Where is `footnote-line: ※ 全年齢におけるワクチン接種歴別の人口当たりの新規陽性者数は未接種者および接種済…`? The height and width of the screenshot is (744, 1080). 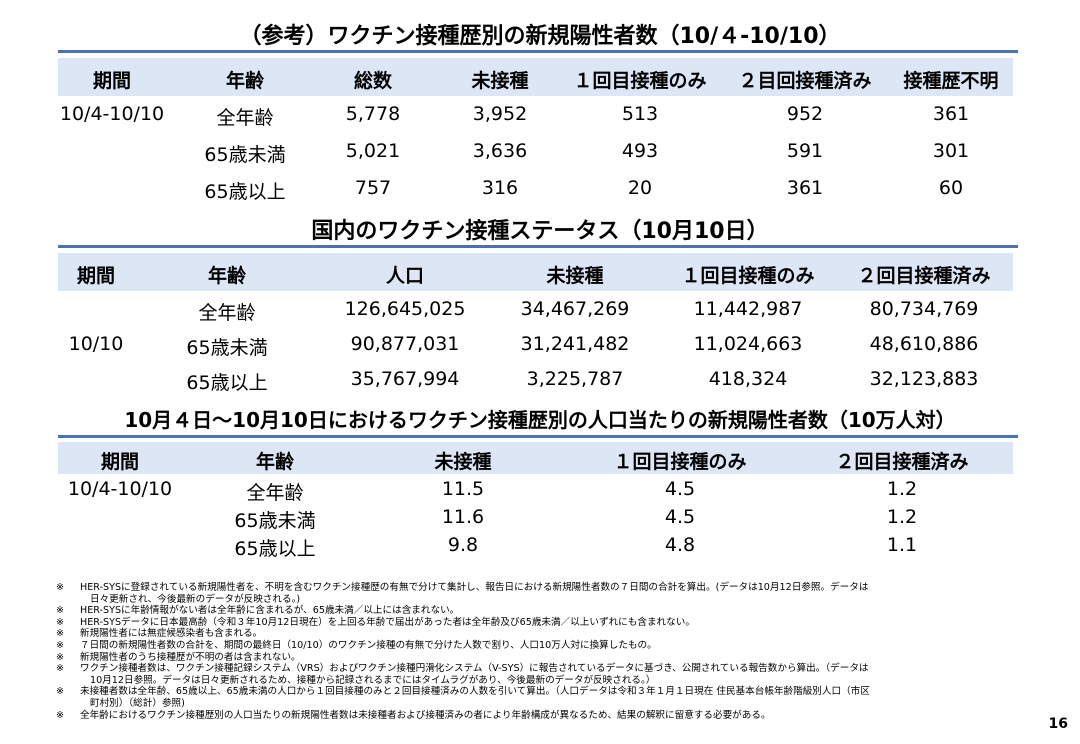
footnote-line: ※ 全年齢におけるワクチン接種歴別の人口当たりの新規陽性者数は未接種者および接種済… is located at coordinates (534, 716).